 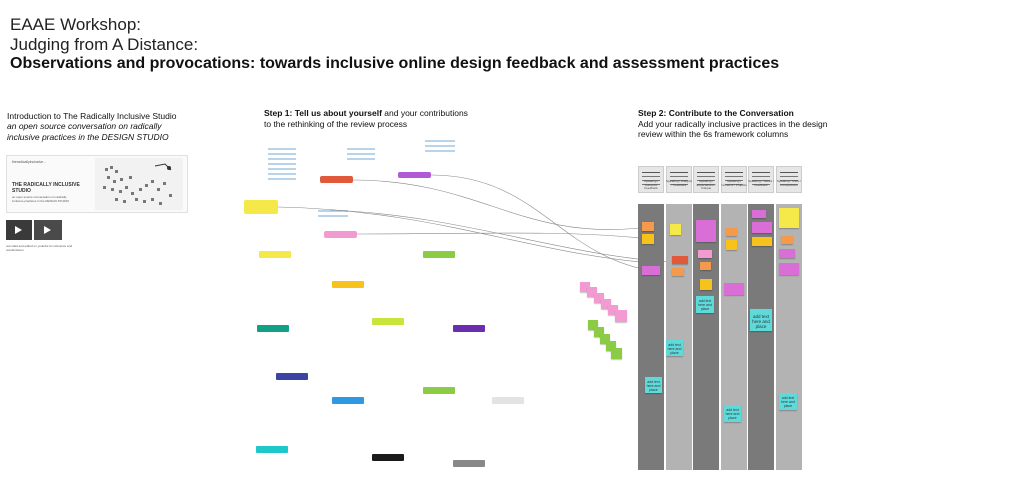 What do you see at coordinates (336, 179) in the screenshot?
I see `participant-note-red` at bounding box center [336, 179].